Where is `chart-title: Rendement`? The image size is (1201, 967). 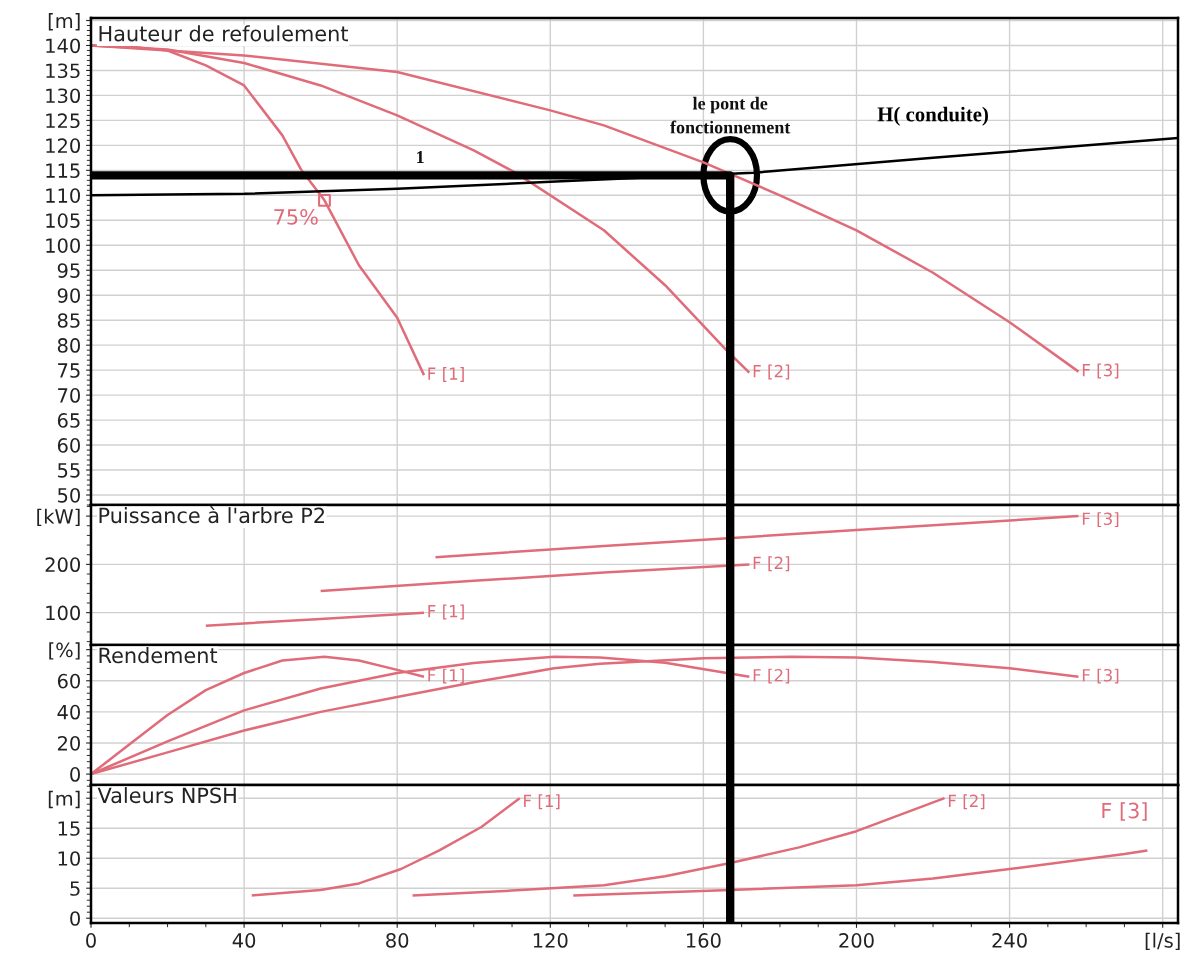 chart-title: Rendement is located at coordinates (158, 655).